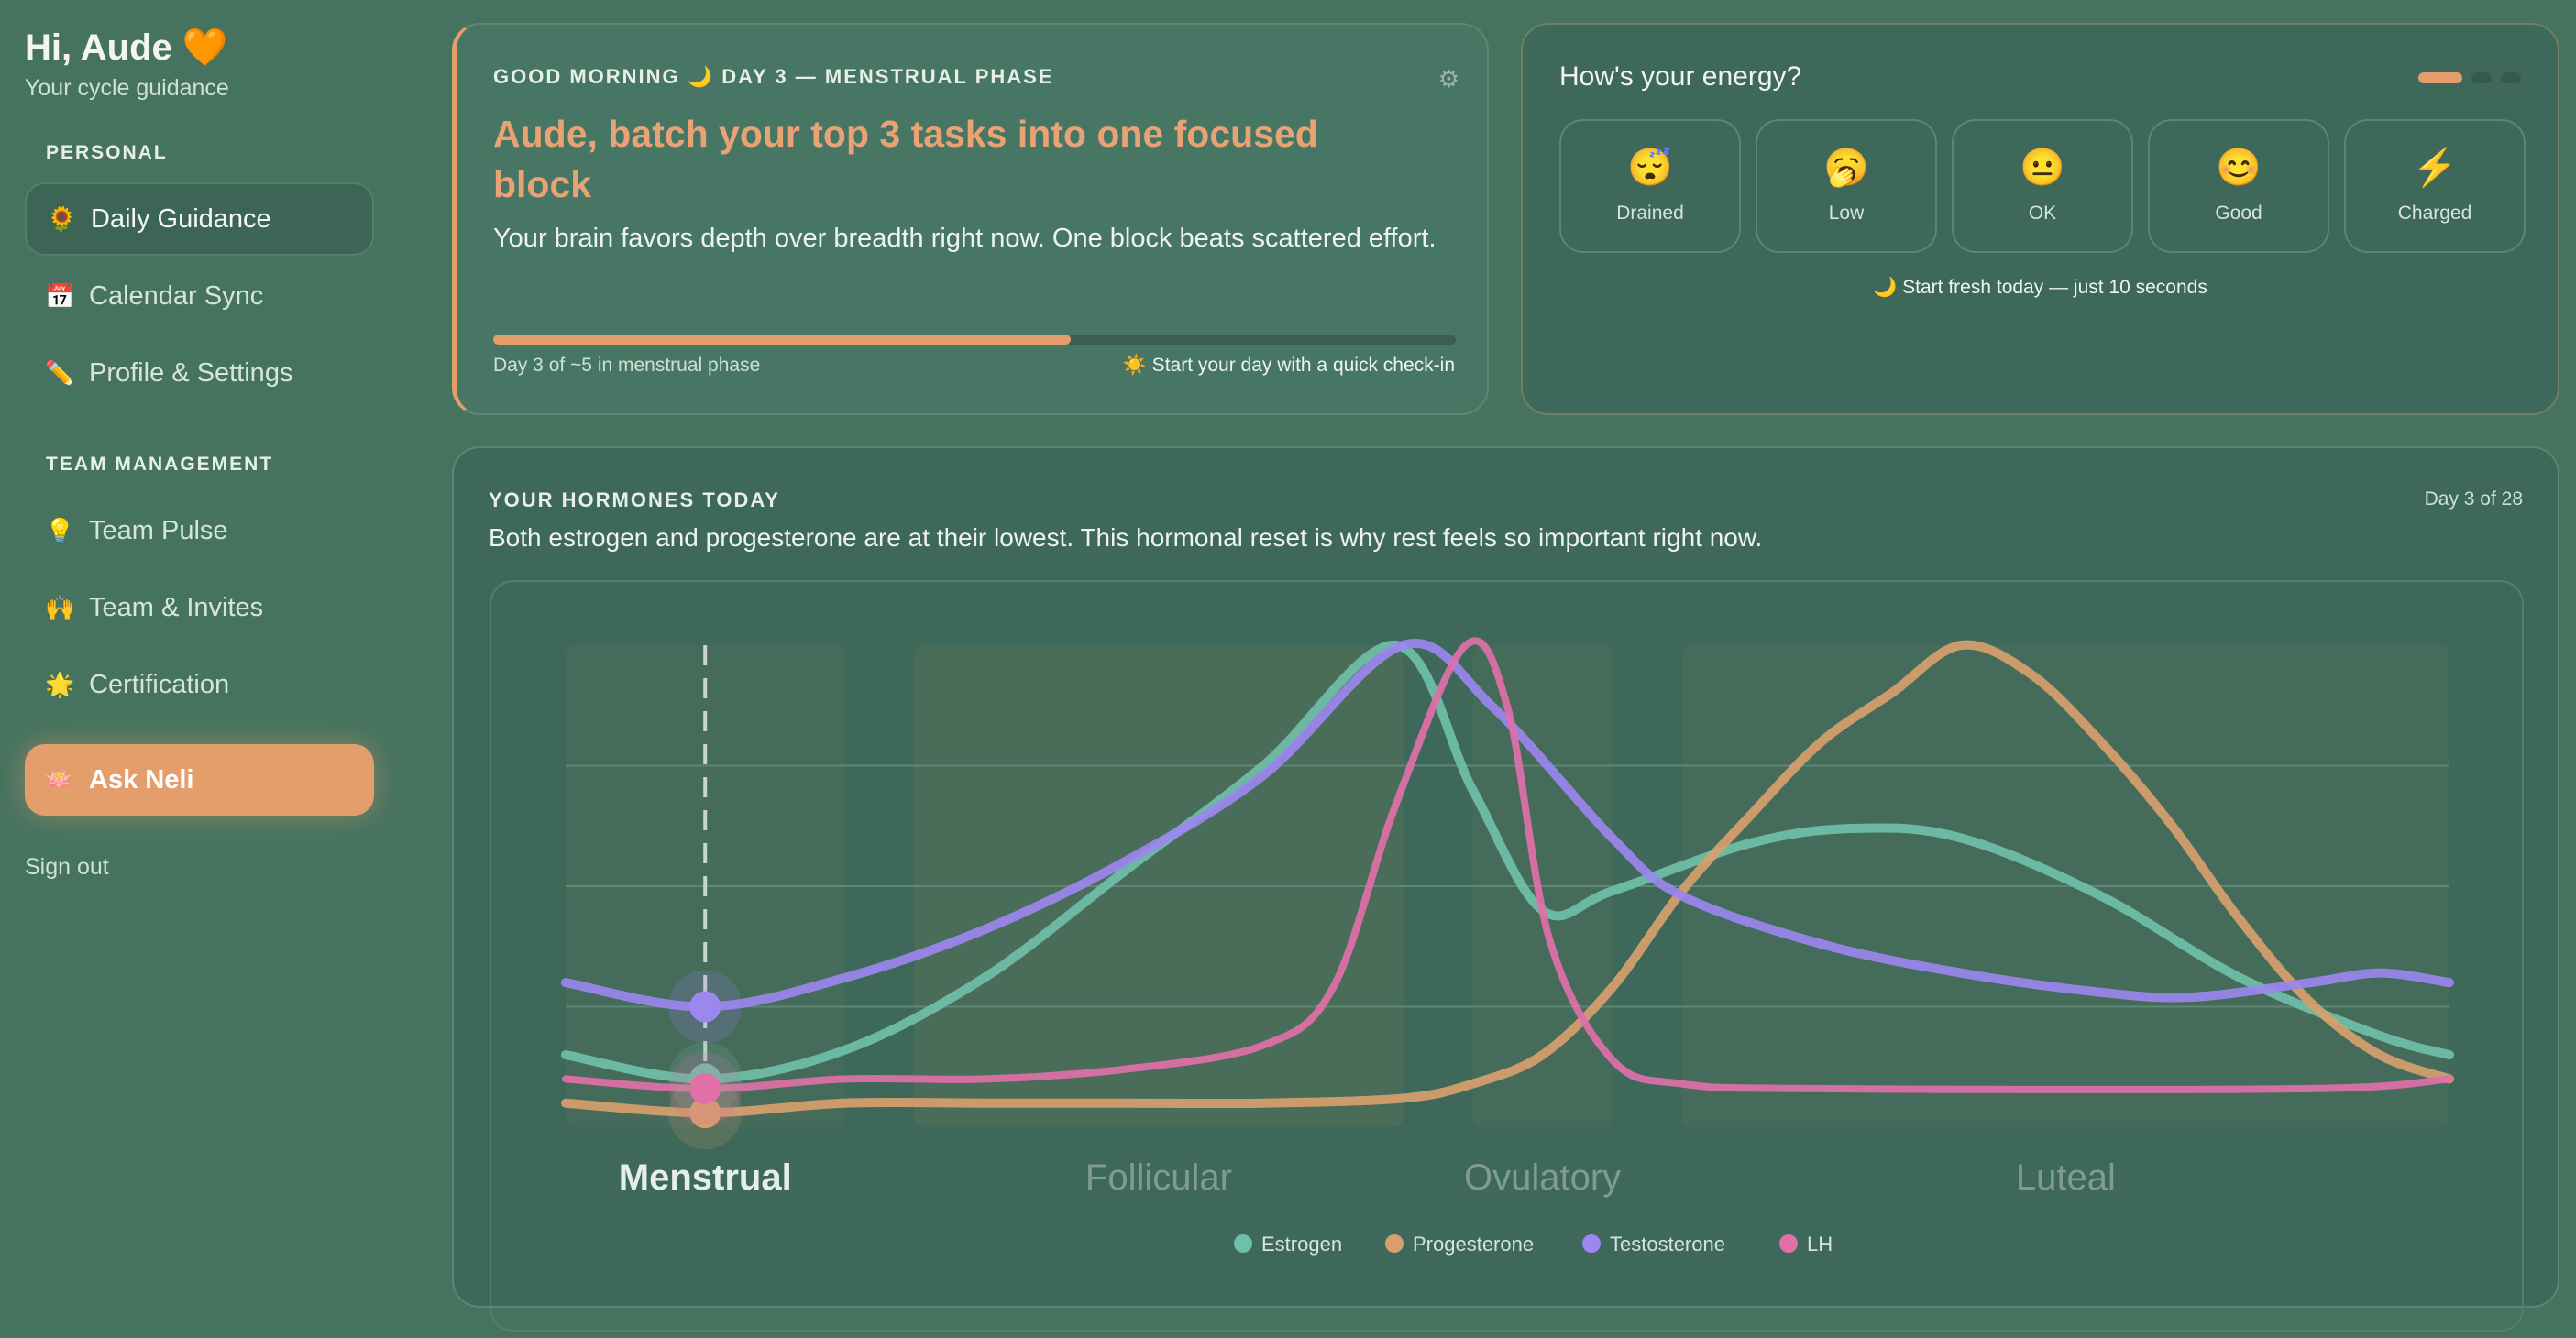  Describe the element at coordinates (60, 295) in the screenshot. I see `calendar-icon: 📅` at that location.